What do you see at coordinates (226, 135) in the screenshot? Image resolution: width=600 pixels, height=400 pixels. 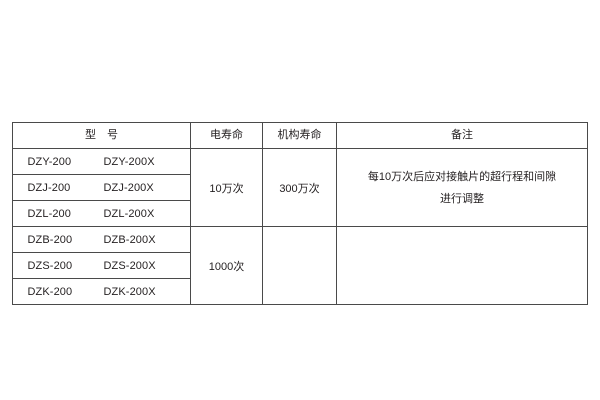 I see `column-header-electrical-life: 电寿命` at bounding box center [226, 135].